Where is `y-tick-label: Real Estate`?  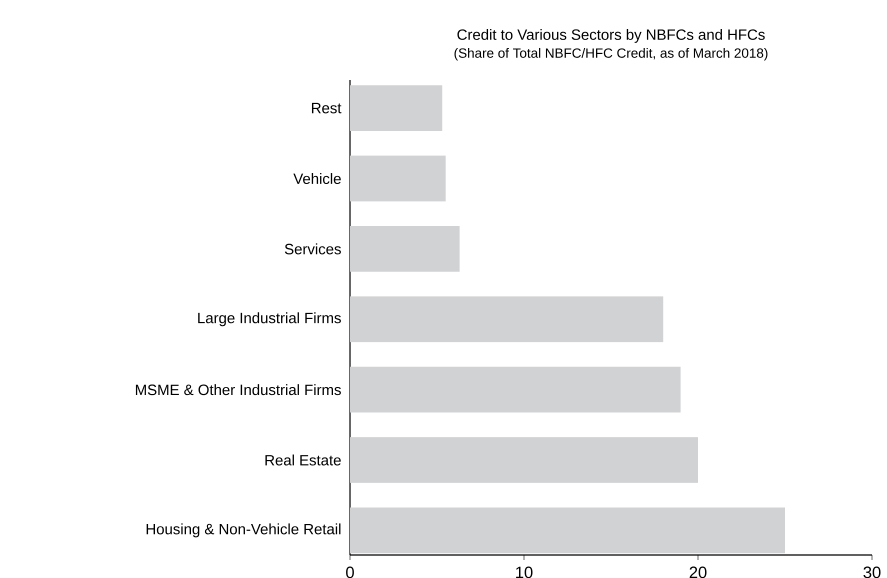 y-tick-label: Real Estate is located at coordinates (303, 460).